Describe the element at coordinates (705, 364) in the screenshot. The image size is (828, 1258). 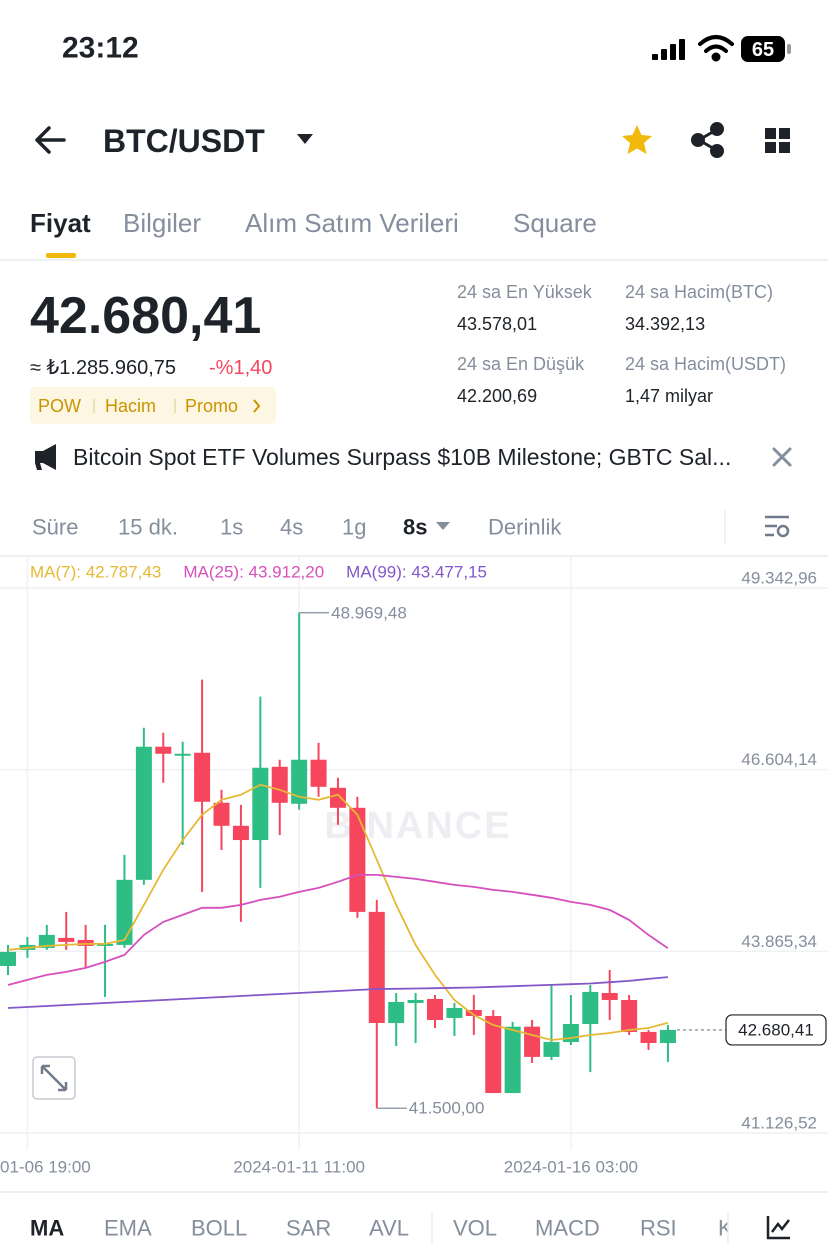
I see `stat-label: 24 sa Hacim(USDT)` at that location.